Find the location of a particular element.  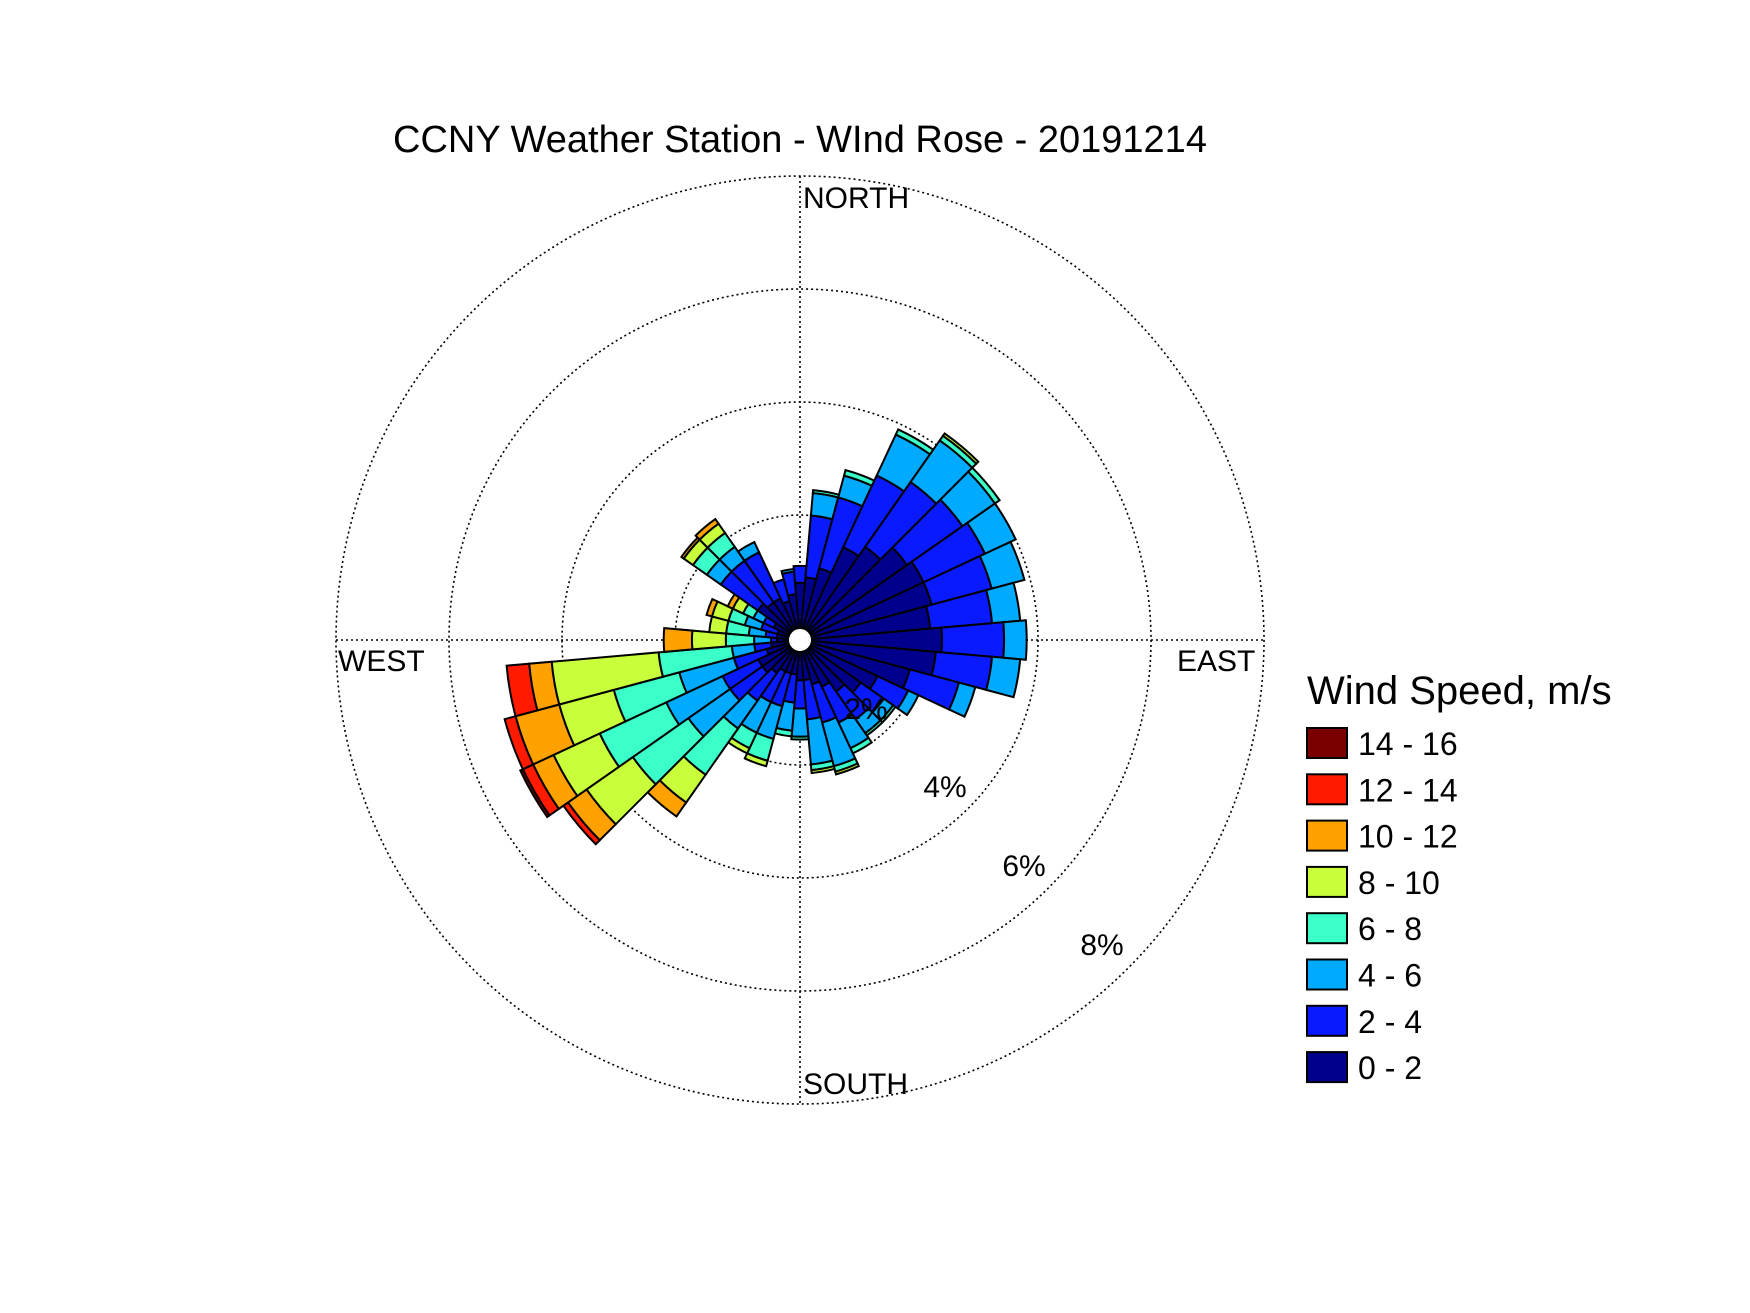

wedge-dir320-bin5 is located at coordinates (707, 529).